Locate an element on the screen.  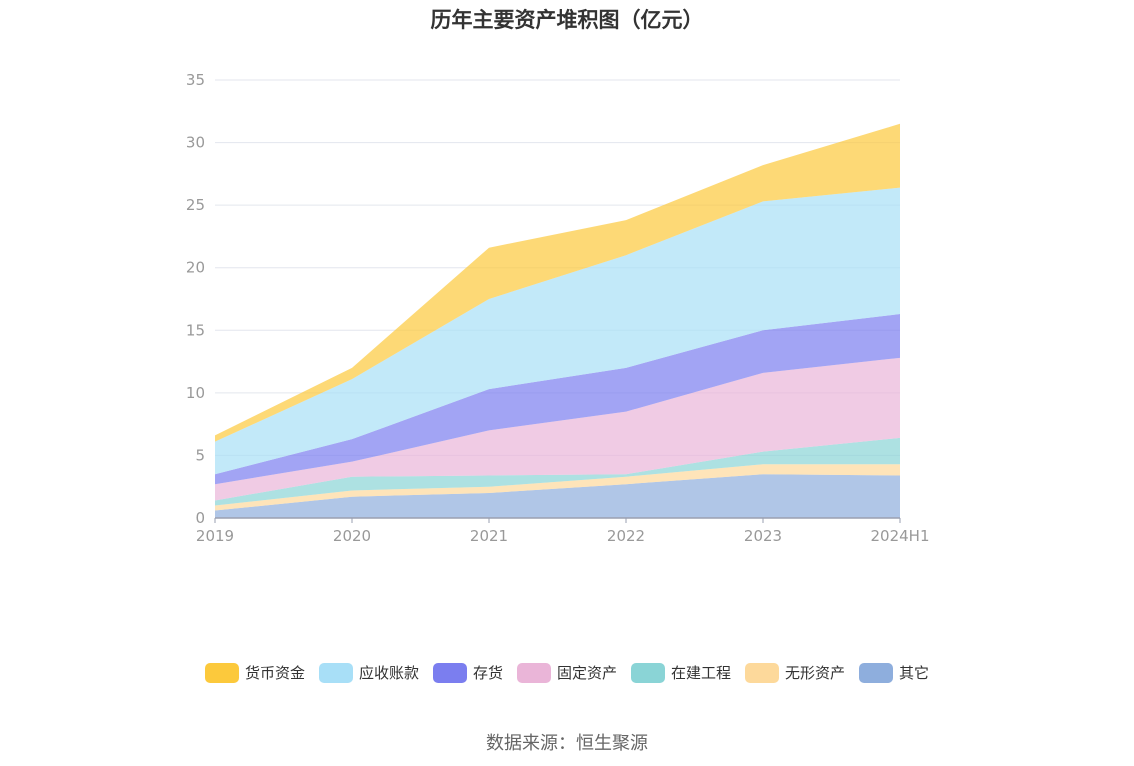
legend-label: 货币资金 is located at coordinates (274, 673).